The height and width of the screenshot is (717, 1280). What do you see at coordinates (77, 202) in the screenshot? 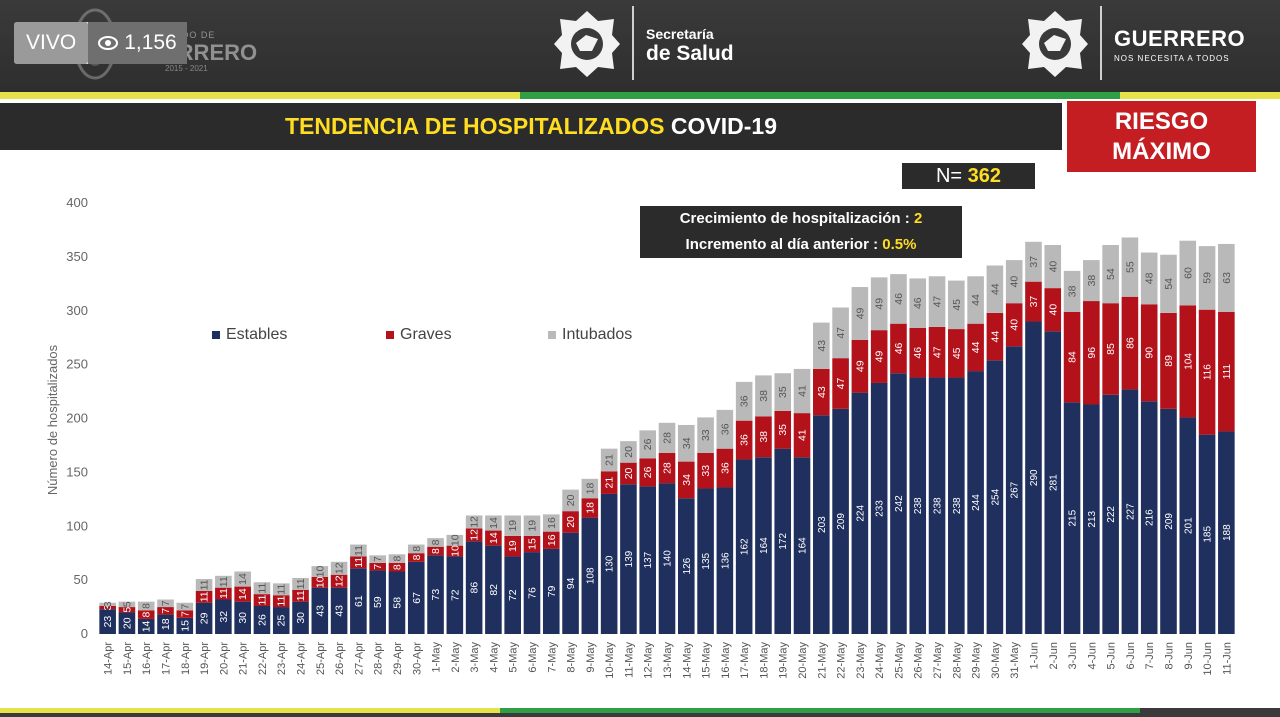
I see `y-tick-label: 400` at bounding box center [77, 202].